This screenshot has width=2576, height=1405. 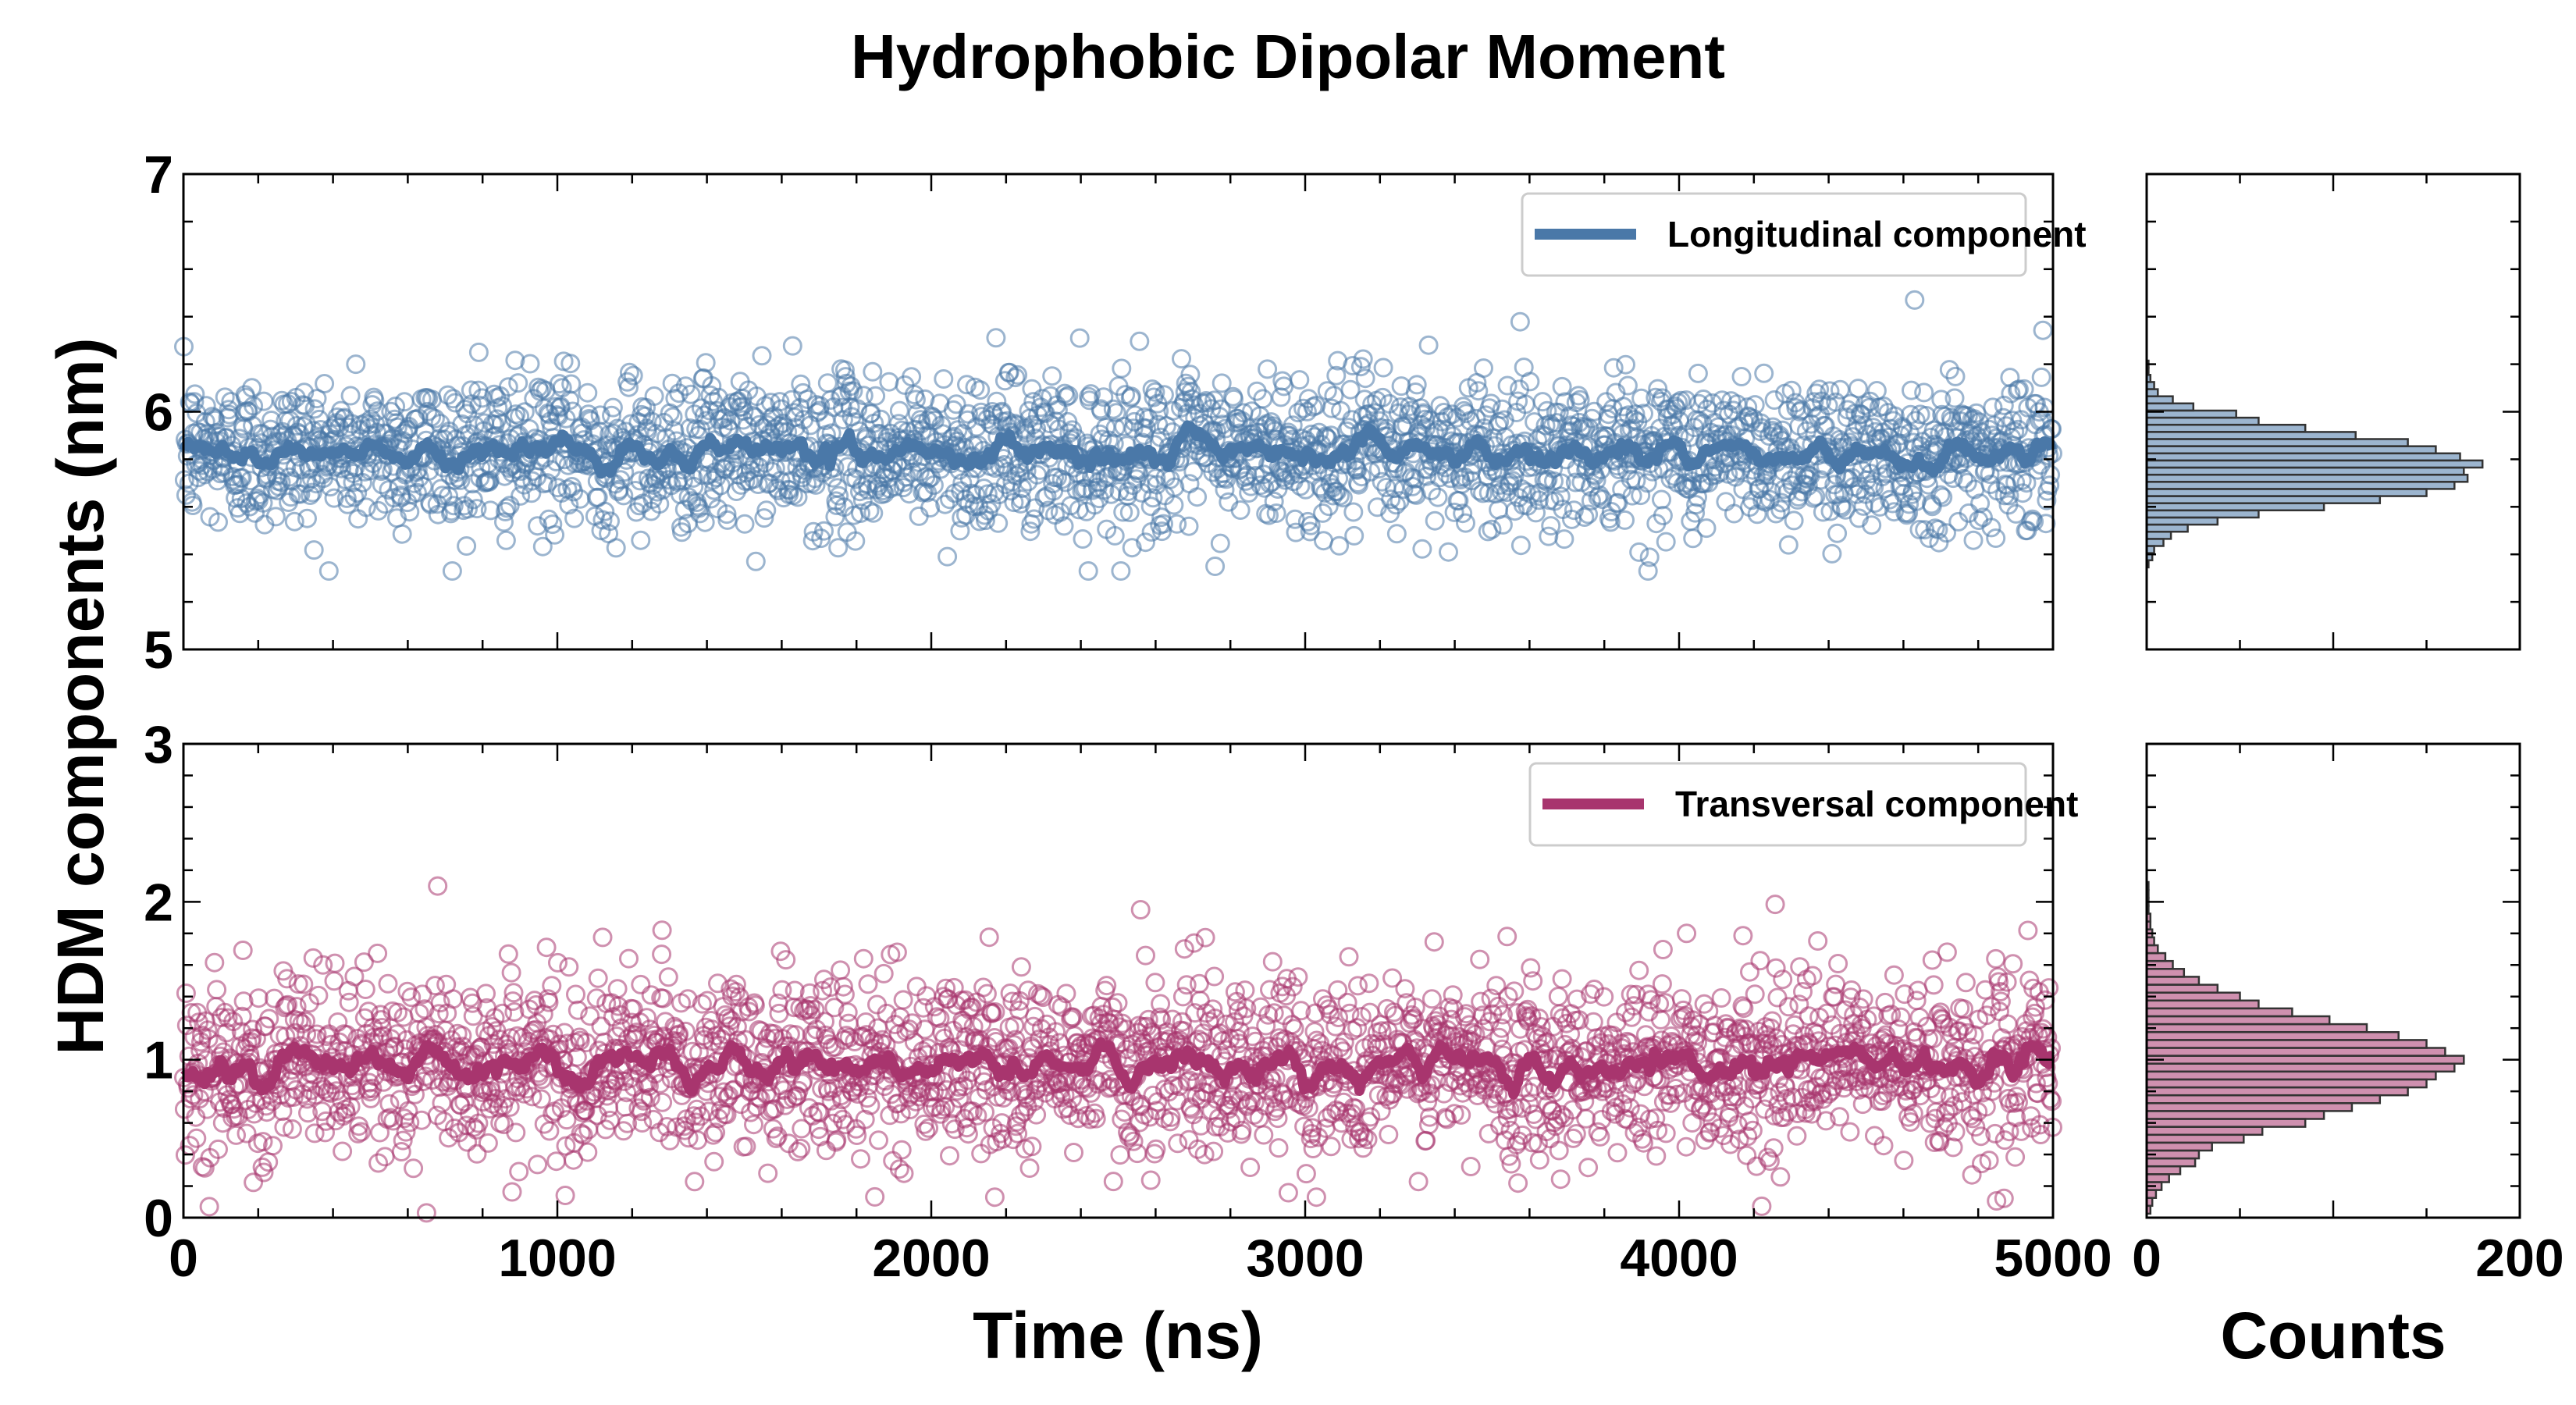 What do you see at coordinates (1774, 235) in the screenshot?
I see `longitudinal-legend-box` at bounding box center [1774, 235].